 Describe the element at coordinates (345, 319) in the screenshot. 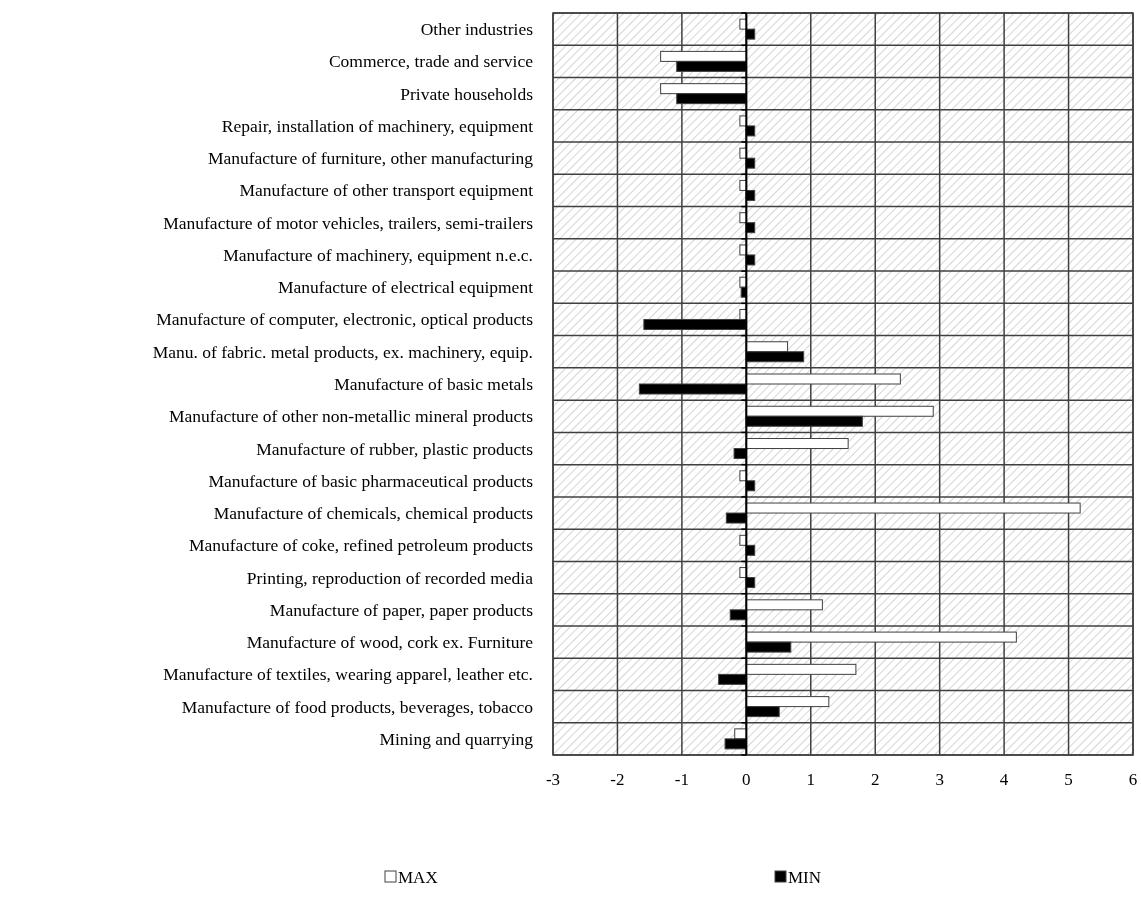

I see `y-tick-label: Manufacture of computer, electronic, optical products` at that location.